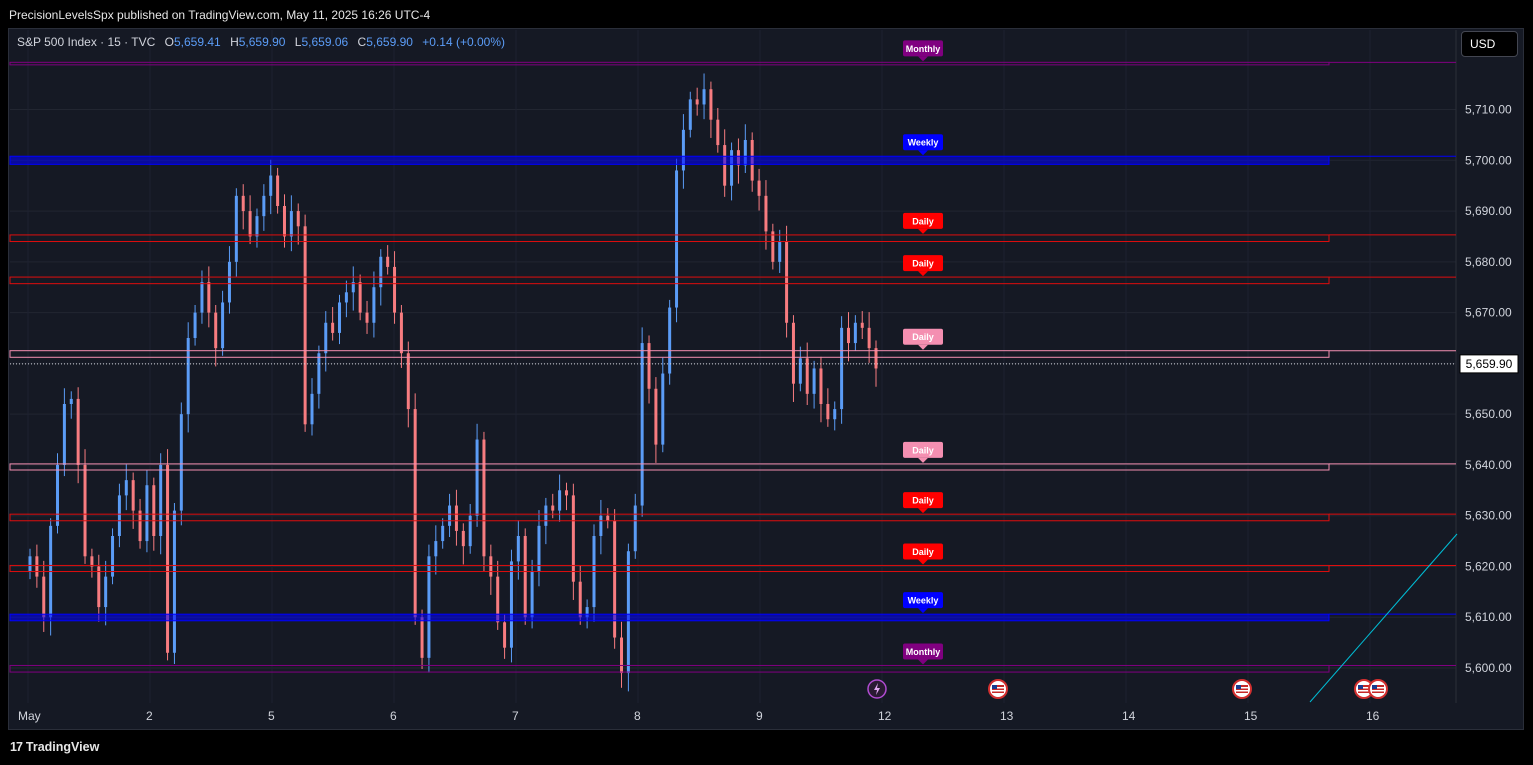 The image size is (1533, 765). Describe the element at coordinates (169, 42) in the screenshot. I see `open-label: O` at that location.